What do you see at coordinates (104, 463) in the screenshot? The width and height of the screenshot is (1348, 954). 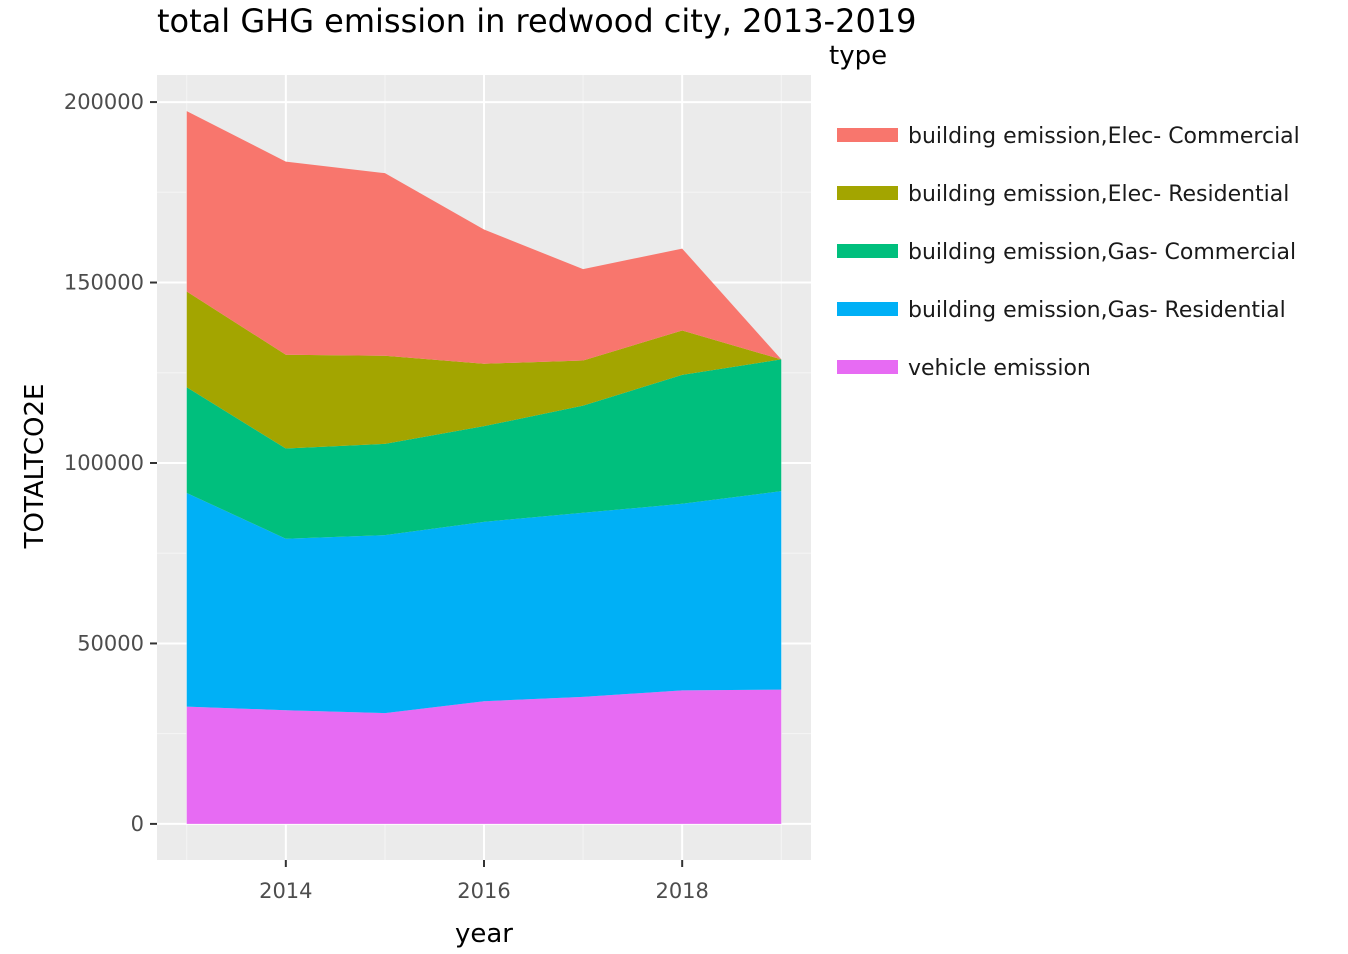 I see `y-tick-label: 100000` at bounding box center [104, 463].